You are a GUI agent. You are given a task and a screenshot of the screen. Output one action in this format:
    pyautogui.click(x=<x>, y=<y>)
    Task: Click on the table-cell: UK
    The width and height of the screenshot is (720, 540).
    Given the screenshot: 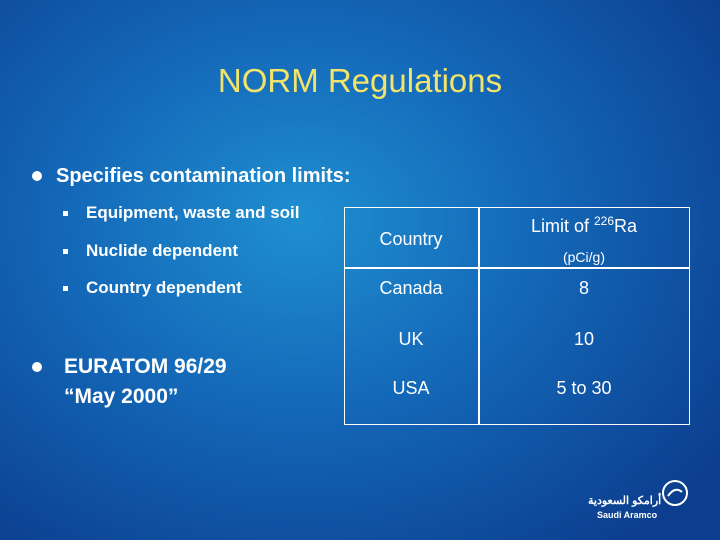 What is the action you would take?
    pyautogui.click(x=411, y=339)
    